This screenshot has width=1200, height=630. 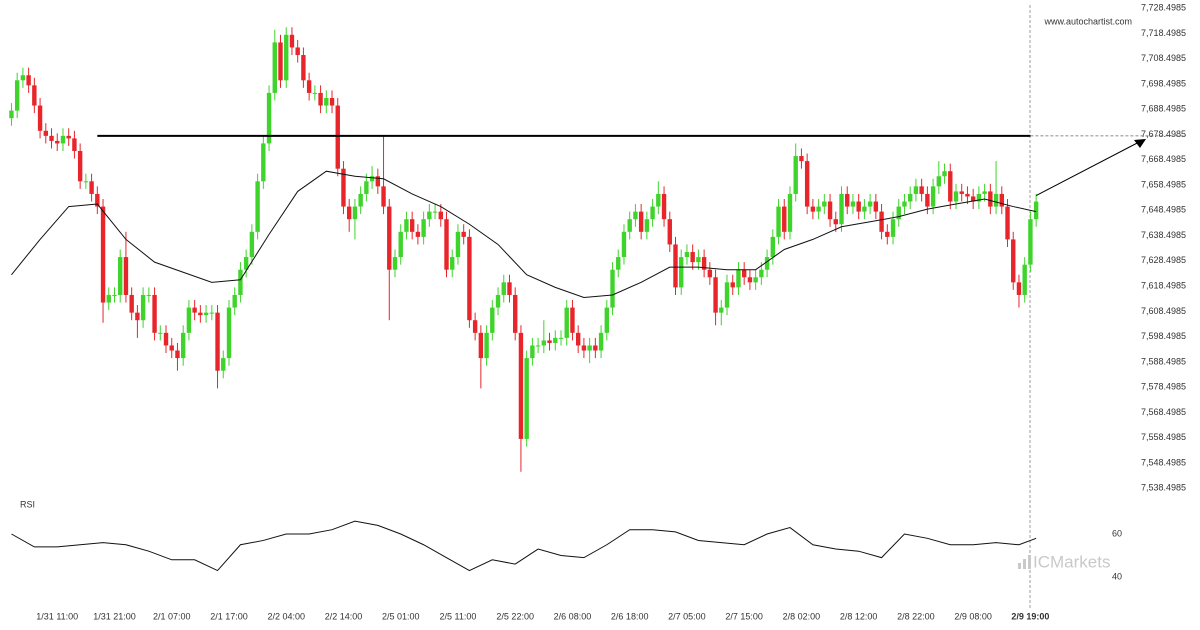 What do you see at coordinates (1087, 21) in the screenshot?
I see `site-label: www.autochartist.com` at bounding box center [1087, 21].